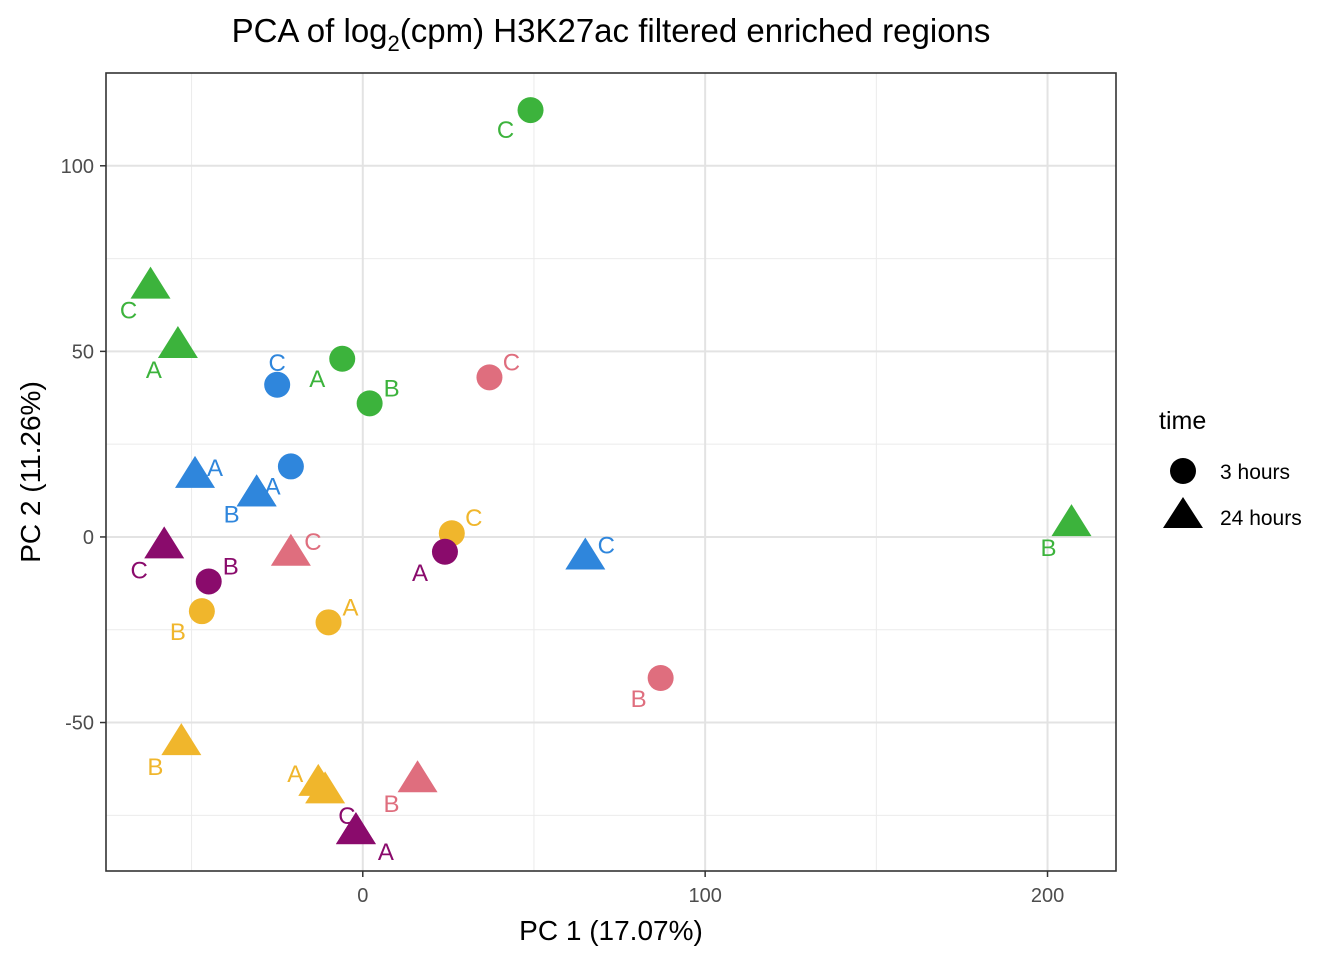 This screenshot has height=960, width=1344. I want to click on y-axis-ticks: -50 0 50 100, so click(83, 445).